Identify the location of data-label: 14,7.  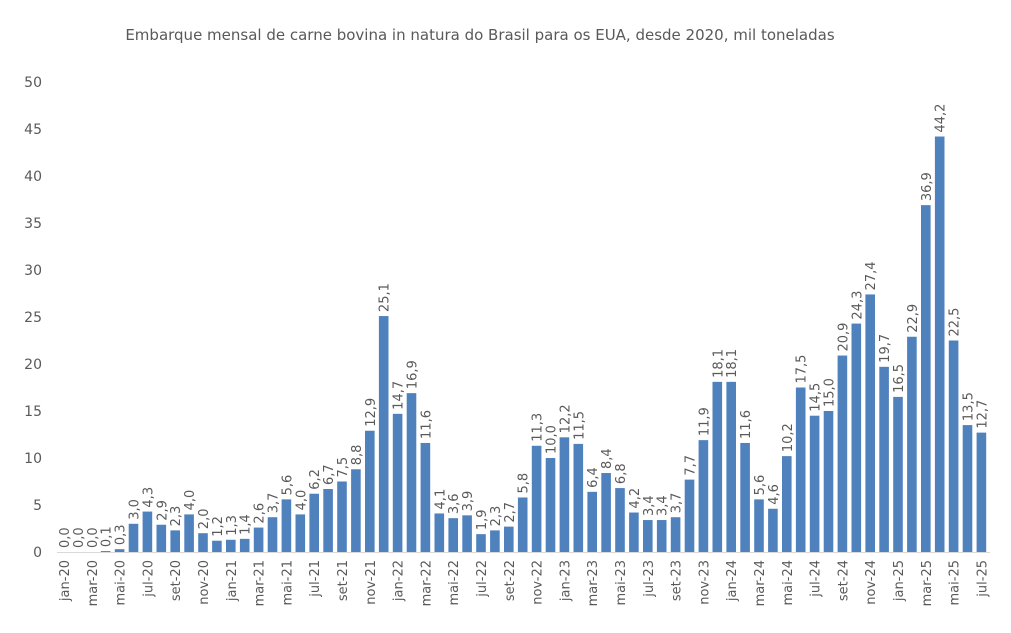
(399, 395).